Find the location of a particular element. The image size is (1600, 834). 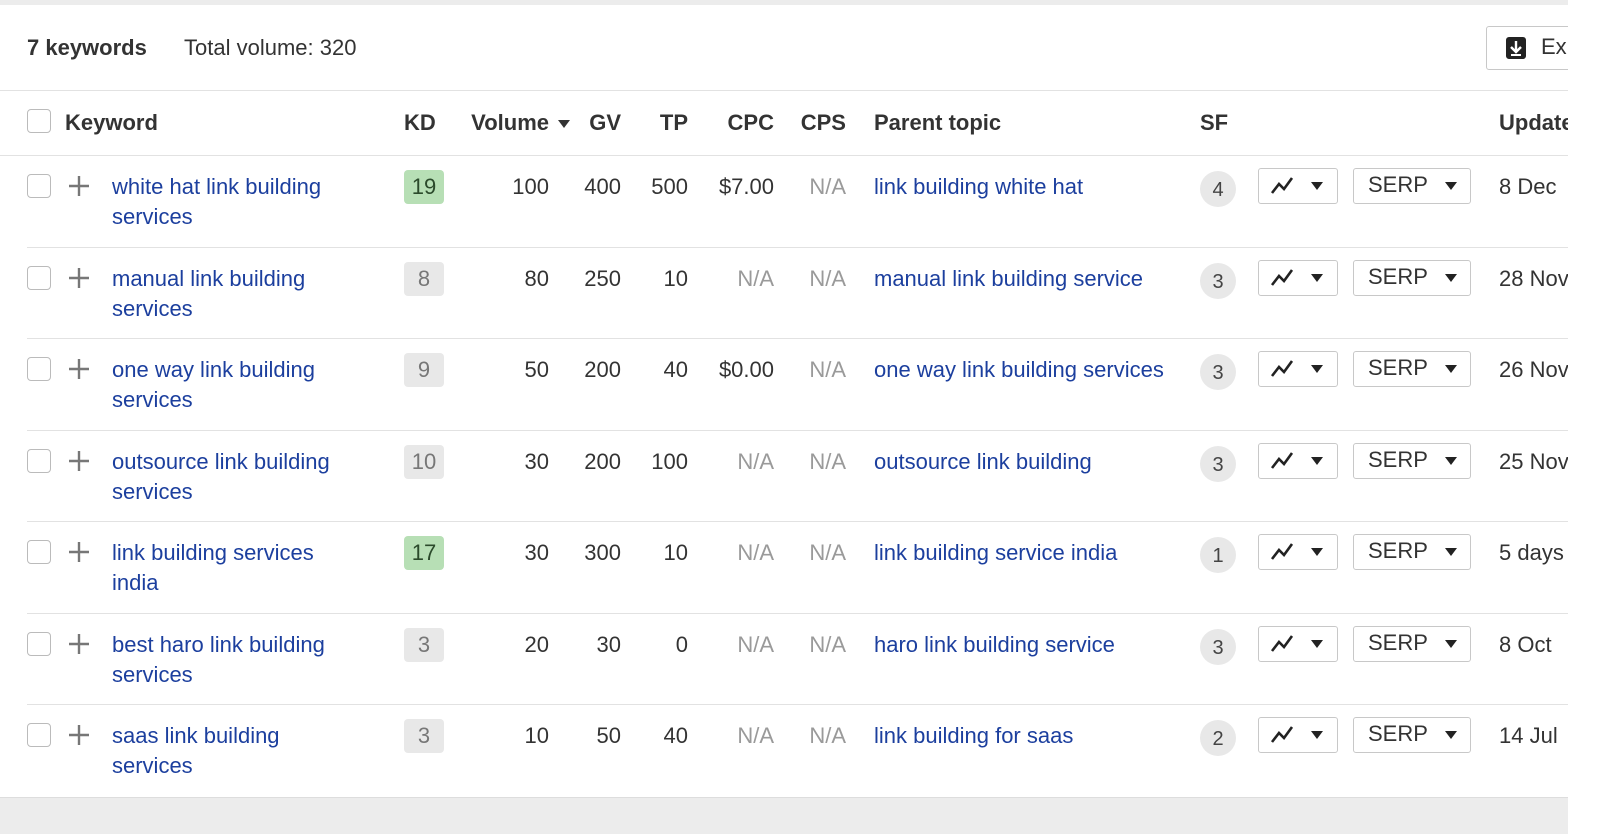

select-all-checkbox is located at coordinates (39, 121).